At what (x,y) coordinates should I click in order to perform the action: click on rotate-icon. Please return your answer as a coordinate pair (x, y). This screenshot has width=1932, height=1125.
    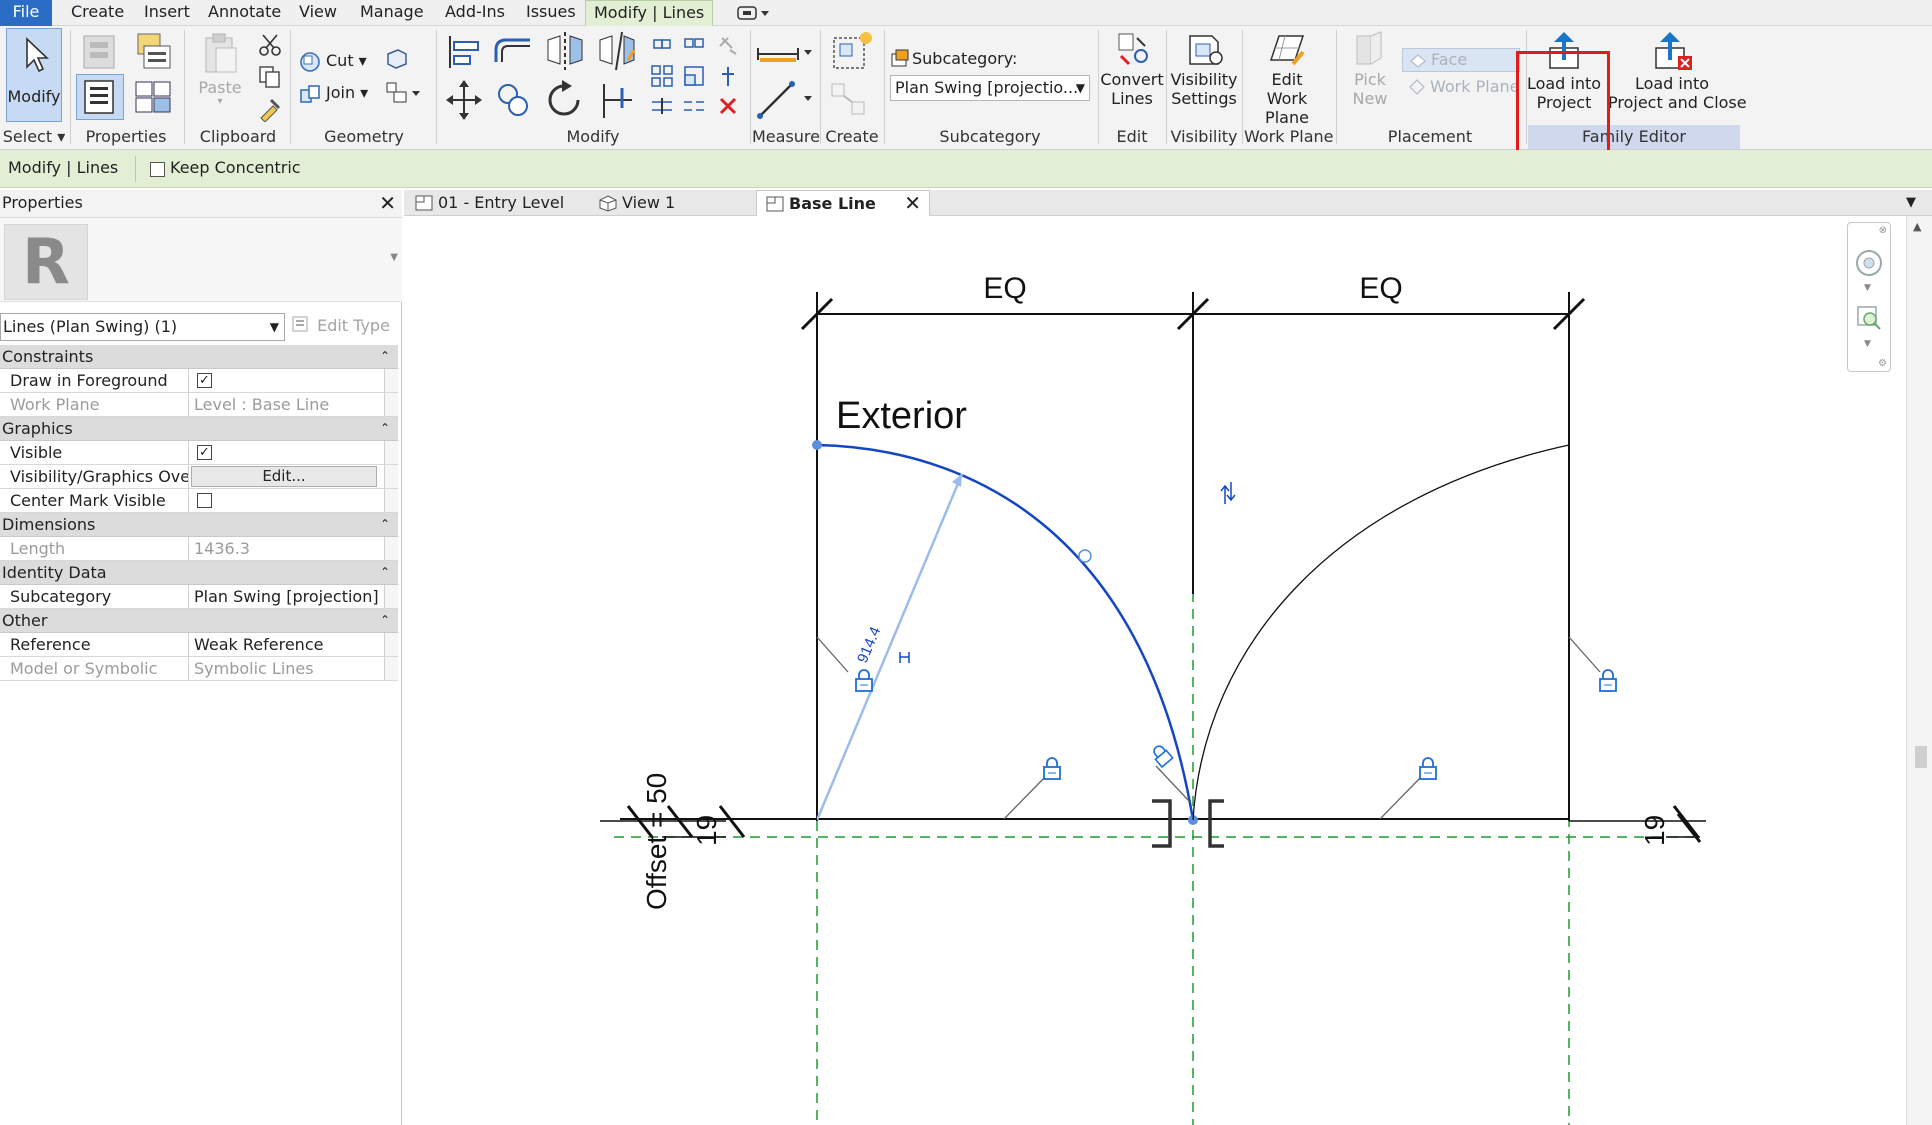
    Looking at the image, I should click on (565, 102).